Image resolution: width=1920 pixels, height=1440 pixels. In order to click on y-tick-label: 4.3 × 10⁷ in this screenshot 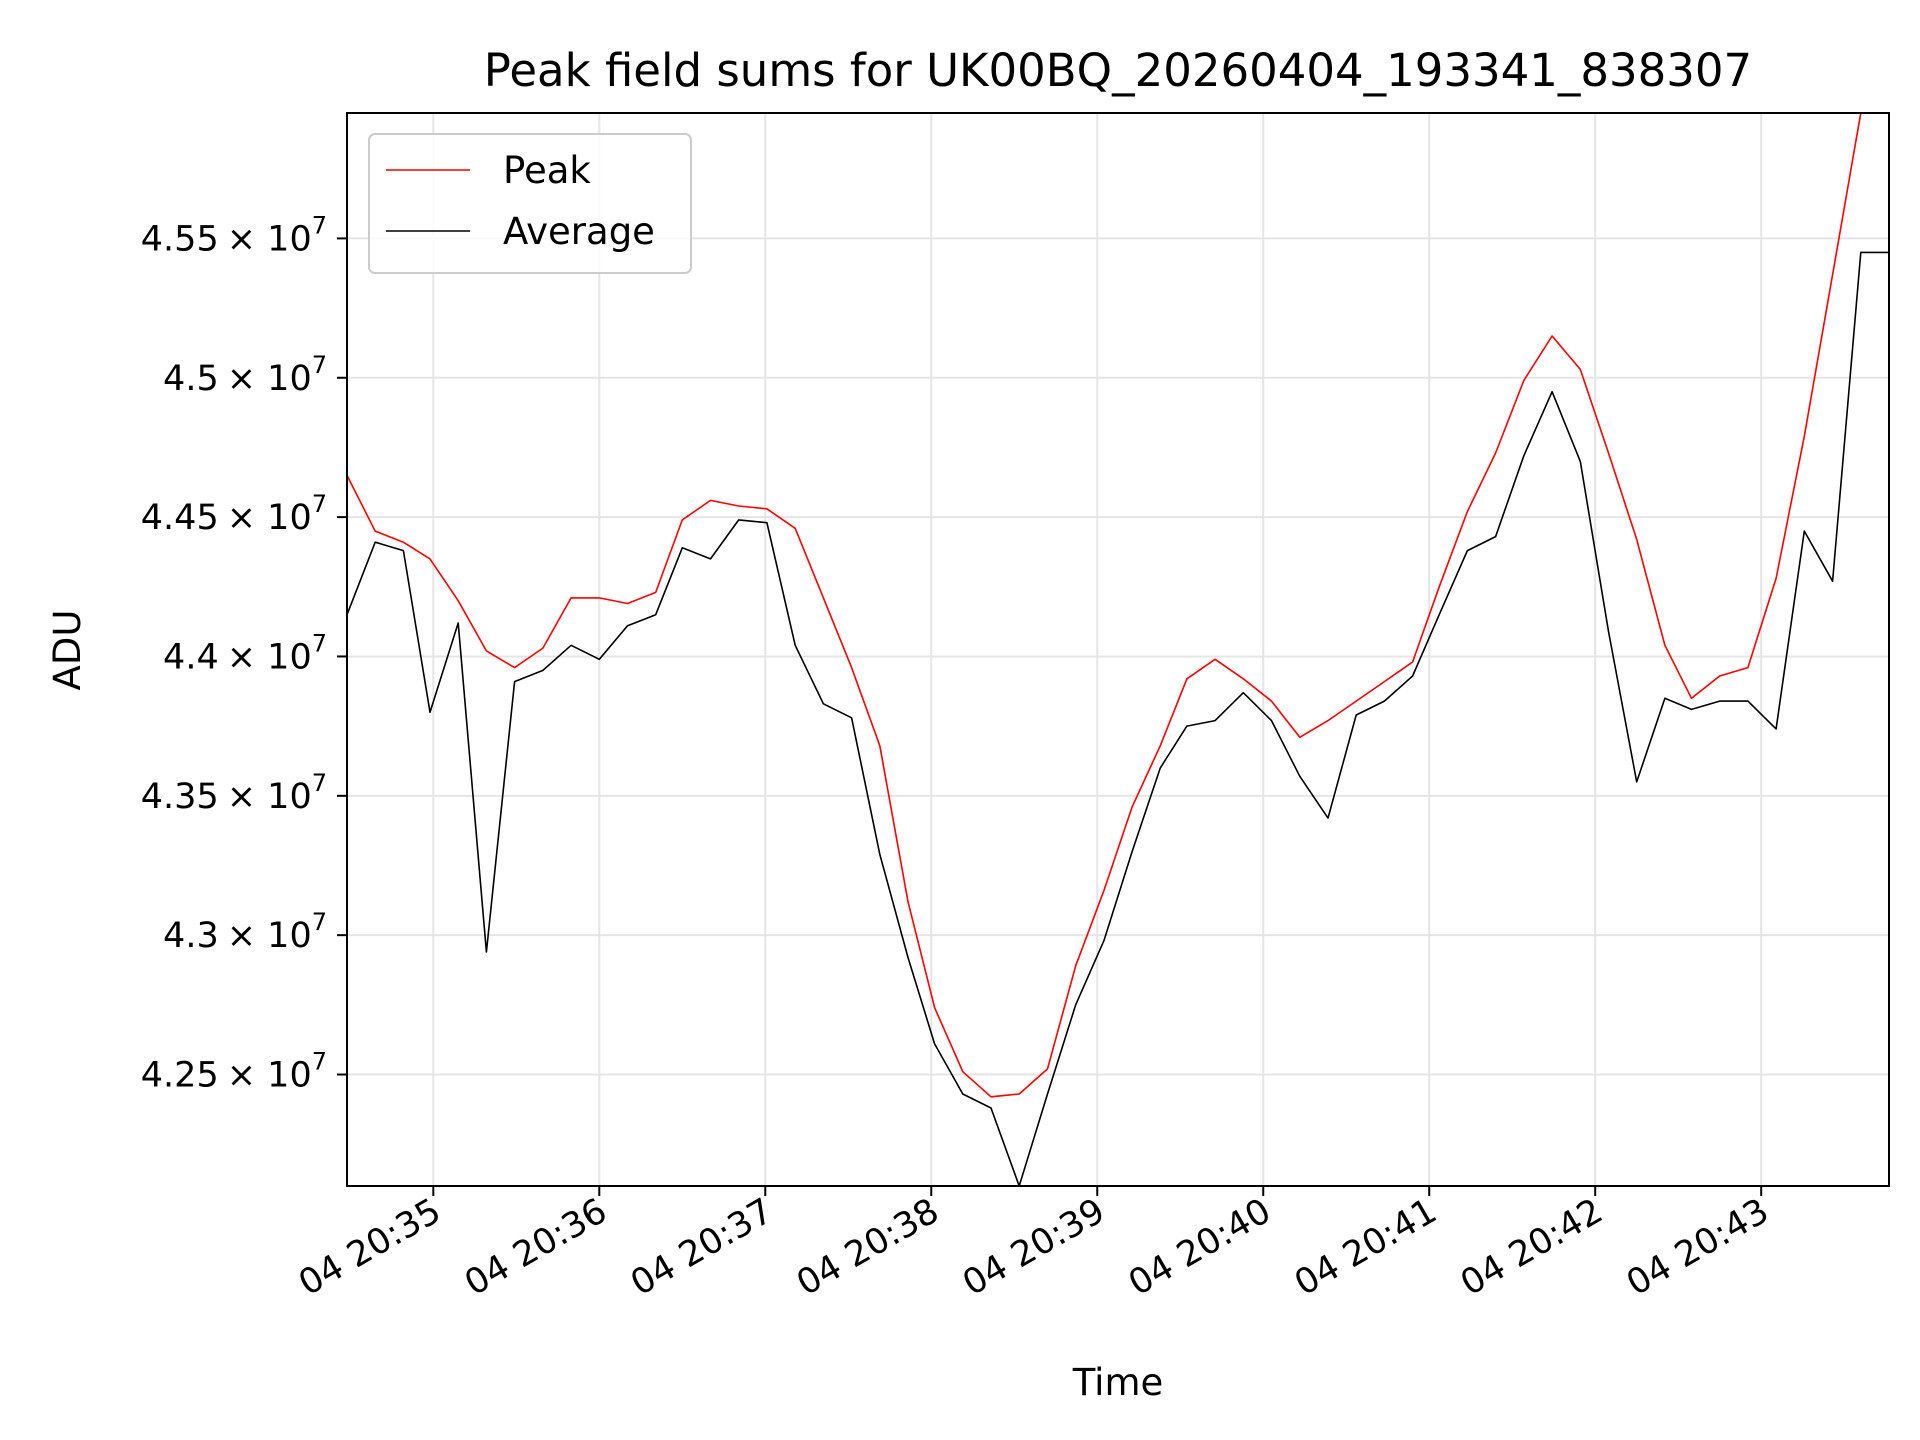, I will do `click(245, 932)`.